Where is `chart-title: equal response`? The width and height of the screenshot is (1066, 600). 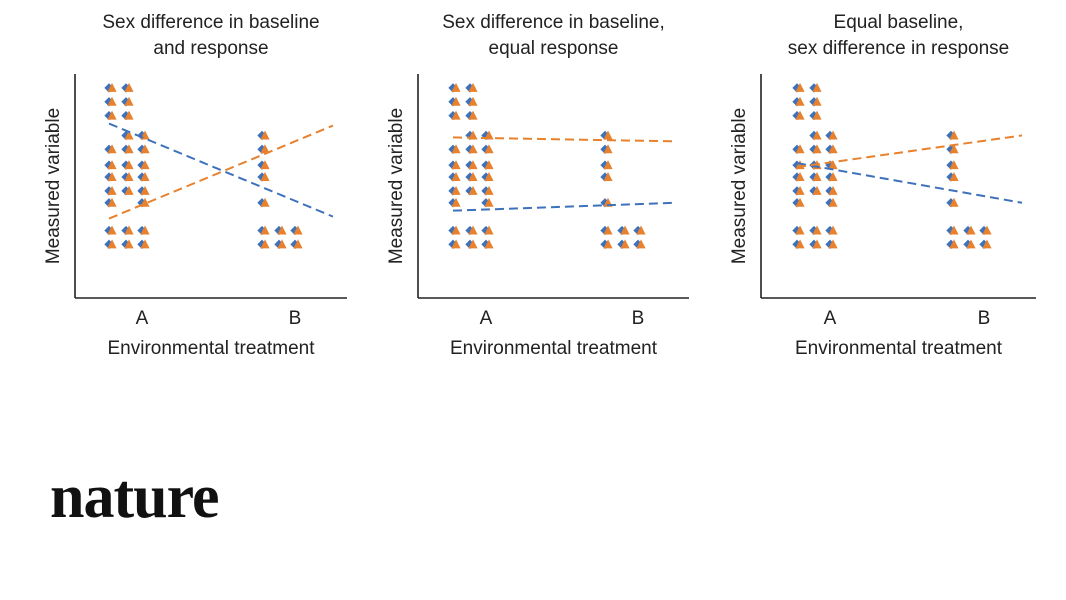 chart-title: equal response is located at coordinates (554, 48).